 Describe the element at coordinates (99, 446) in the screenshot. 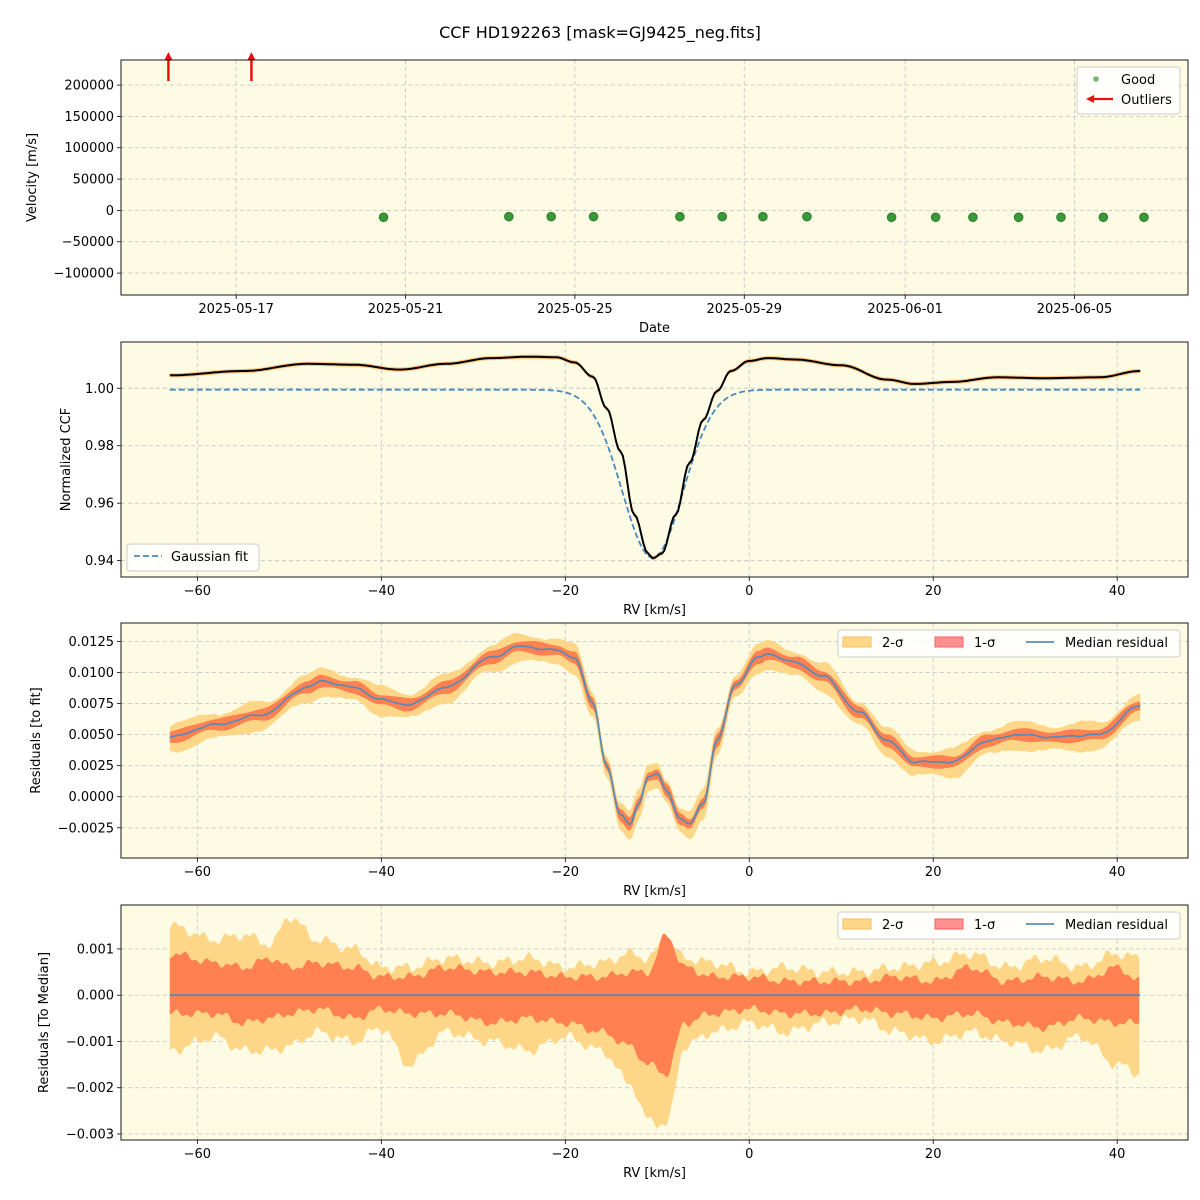

I see `y-tick-label: 0.98` at that location.